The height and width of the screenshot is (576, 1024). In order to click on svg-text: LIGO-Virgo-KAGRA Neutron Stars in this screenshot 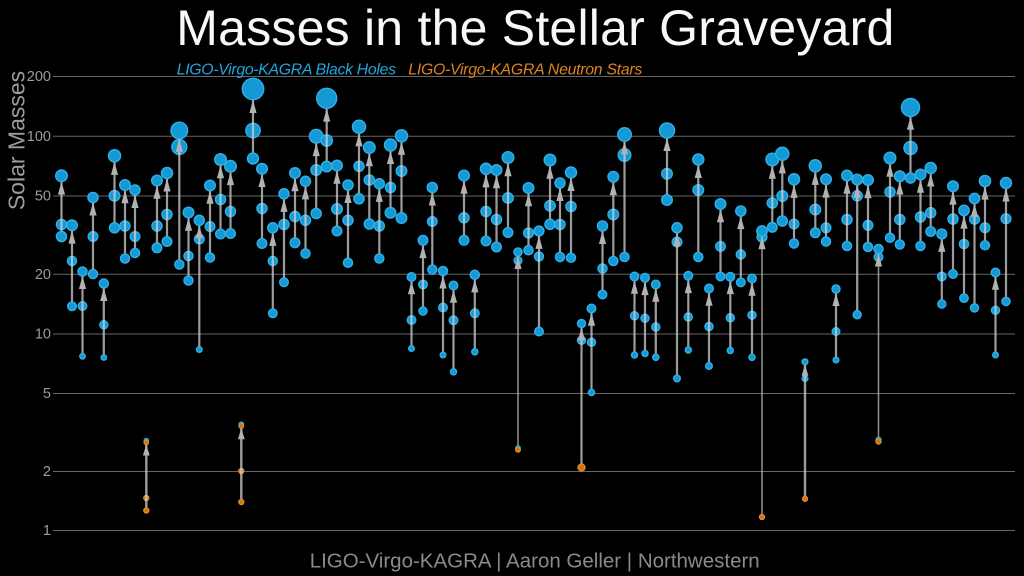, I will do `click(525, 70)`.